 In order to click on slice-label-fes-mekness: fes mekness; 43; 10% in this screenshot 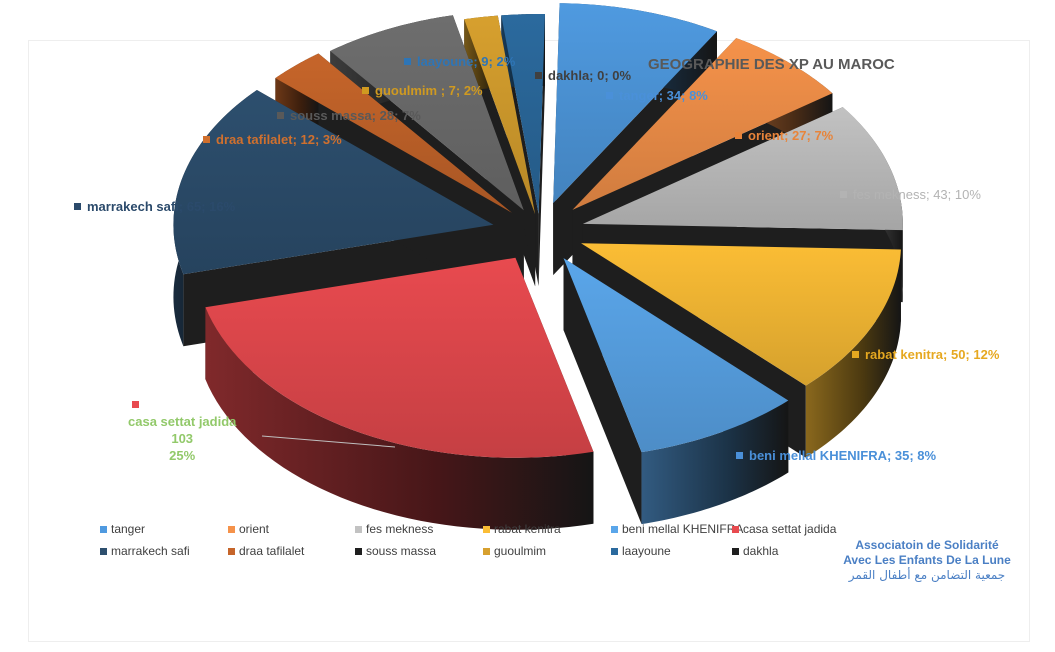, I will do `click(910, 194)`.